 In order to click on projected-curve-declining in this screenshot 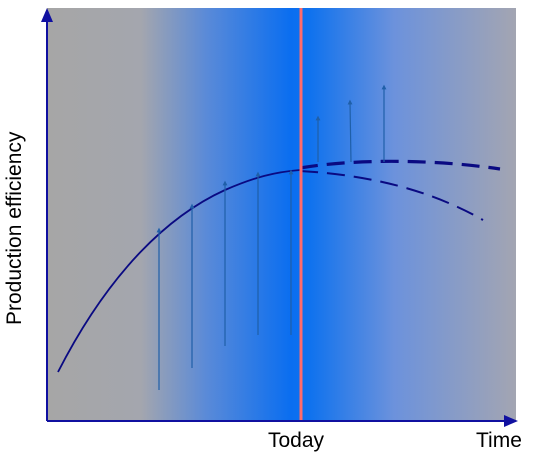, I will do `click(391, 195)`.